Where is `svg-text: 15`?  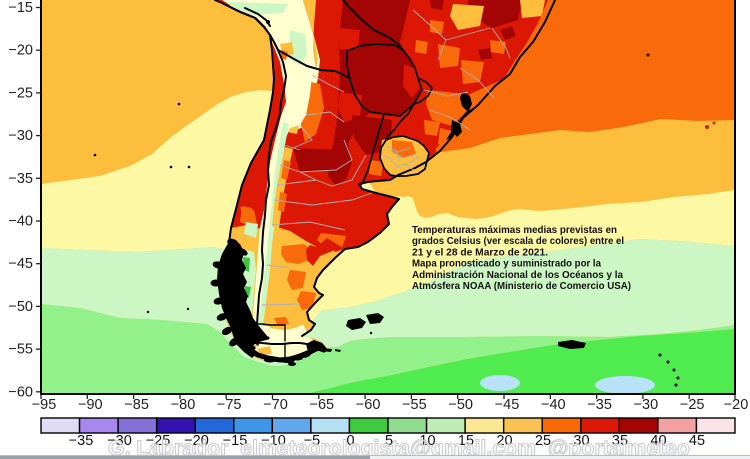
svg-text: 15 is located at coordinates (466, 441).